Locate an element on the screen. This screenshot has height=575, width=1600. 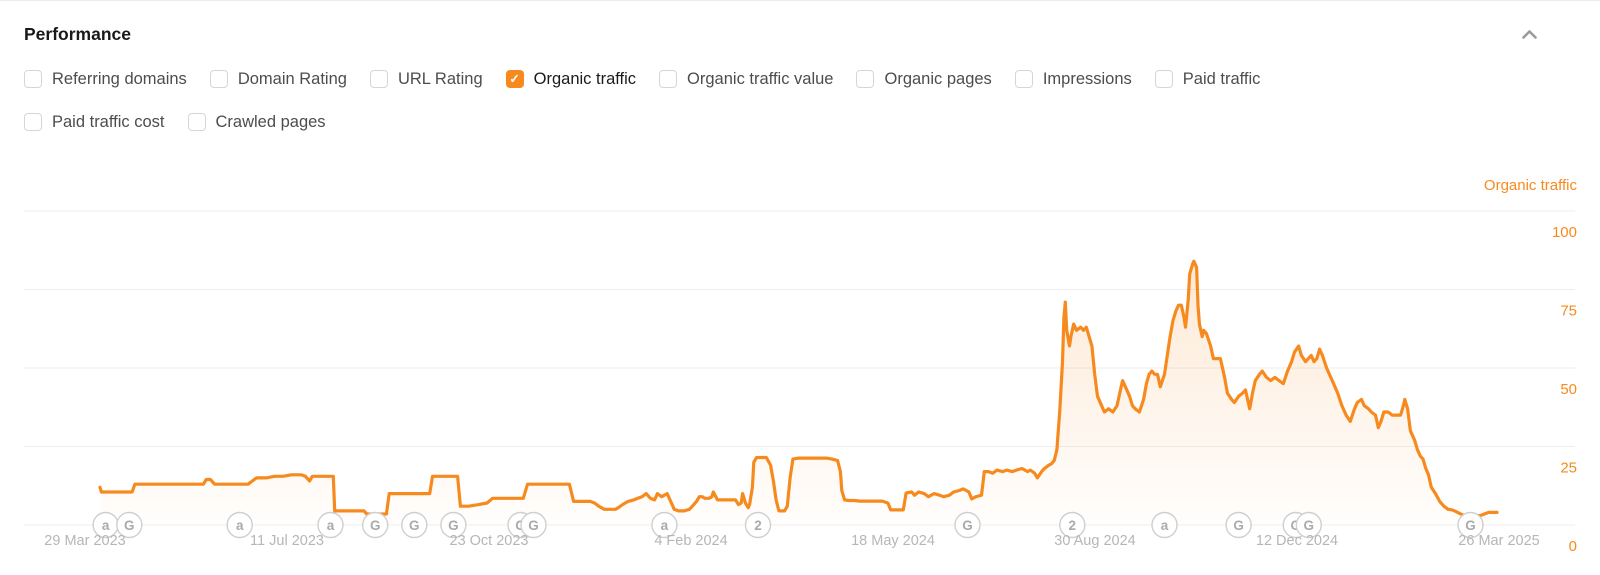
metric-checkbox-organic-traffic: ✓ Organic traffic is located at coordinates (571, 79).